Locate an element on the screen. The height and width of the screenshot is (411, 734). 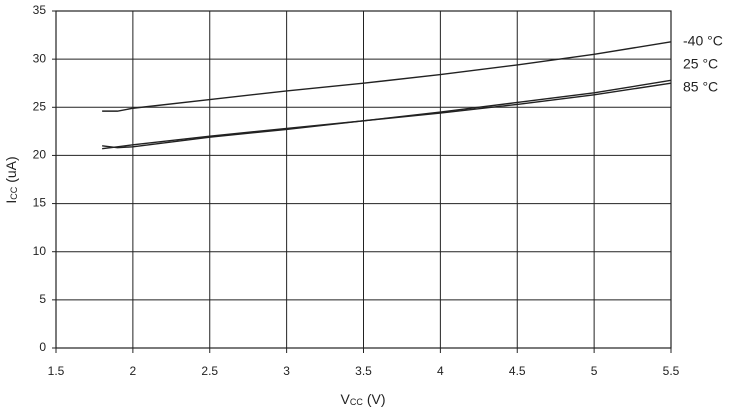
y-label-main: I is located at coordinates (11, 202).